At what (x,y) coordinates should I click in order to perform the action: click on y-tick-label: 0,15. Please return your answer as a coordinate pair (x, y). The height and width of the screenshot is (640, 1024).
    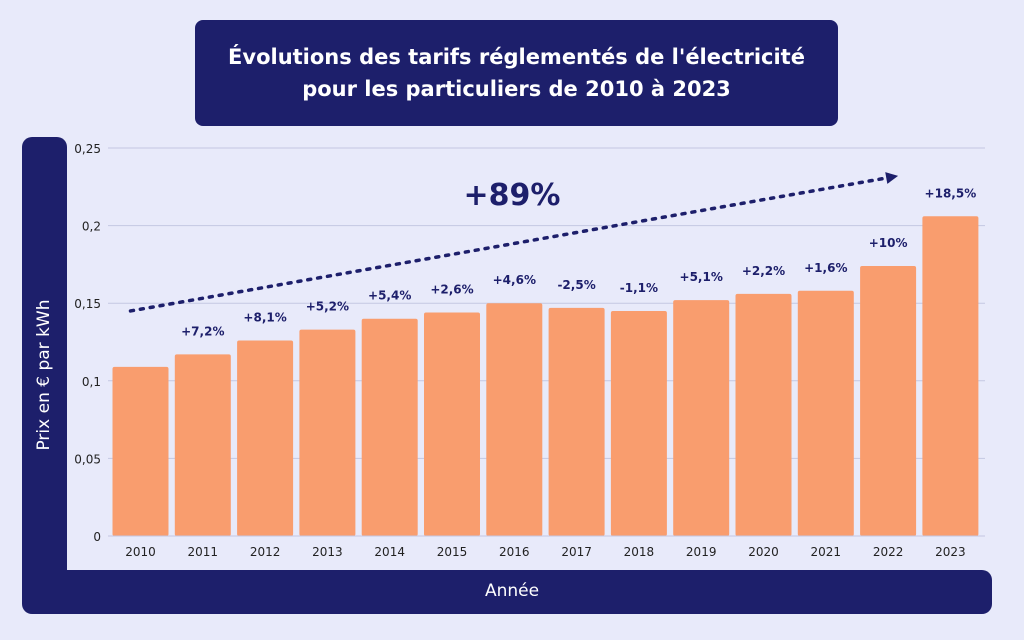
    Looking at the image, I should click on (87, 304).